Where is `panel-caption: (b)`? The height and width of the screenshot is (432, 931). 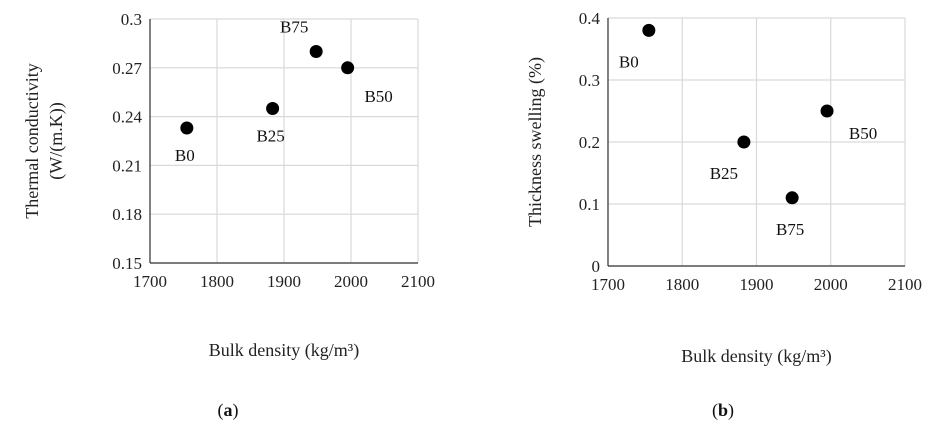 panel-caption: (b) is located at coordinates (723, 410).